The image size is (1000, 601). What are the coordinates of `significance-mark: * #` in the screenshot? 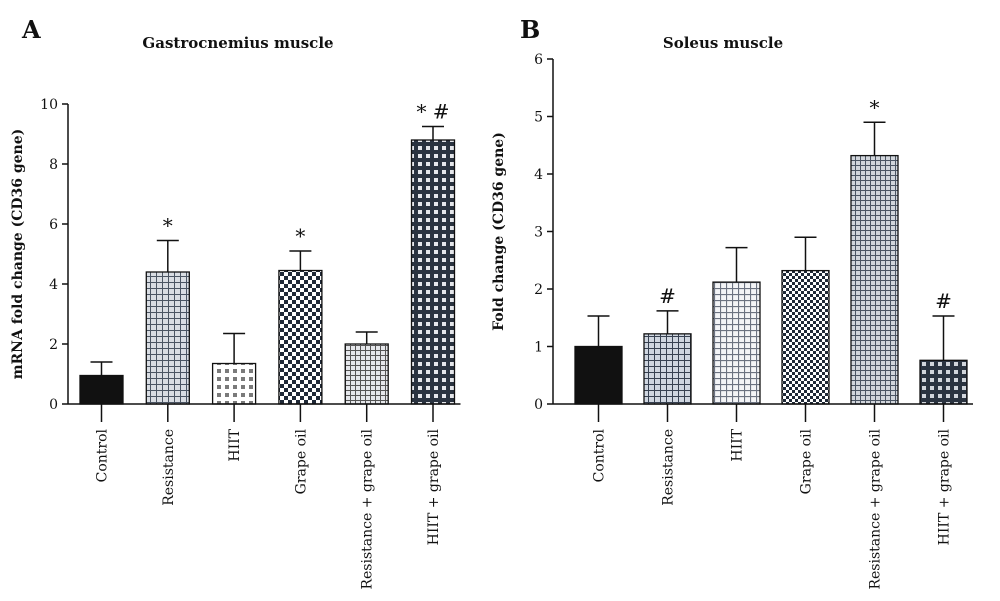 It's located at (432, 112).